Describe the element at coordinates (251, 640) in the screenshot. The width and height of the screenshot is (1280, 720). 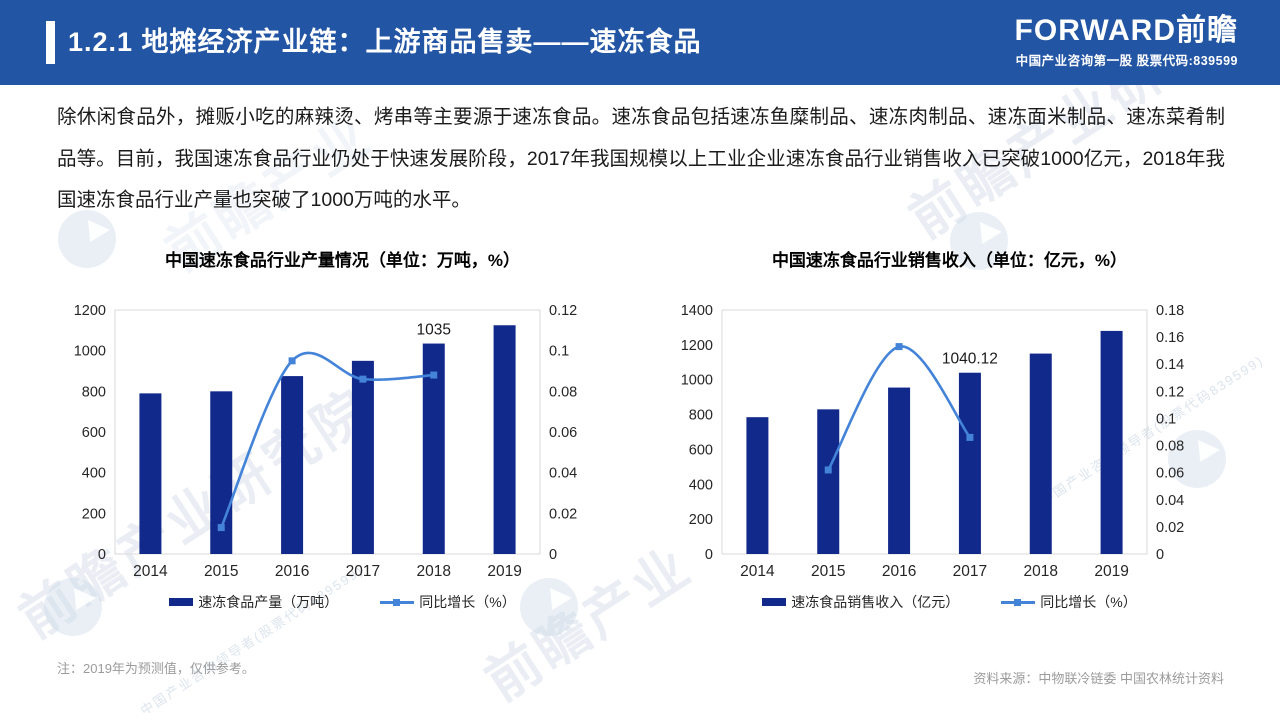
I see `watermark-text: 中国产业咨询领导者(股票代码839599)` at that location.